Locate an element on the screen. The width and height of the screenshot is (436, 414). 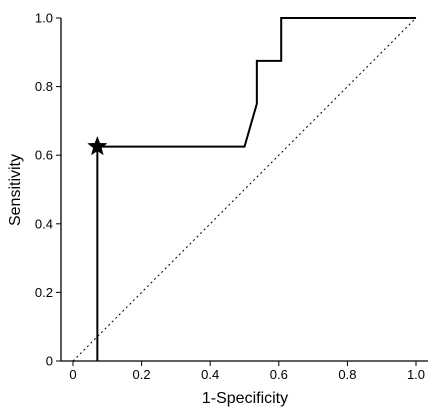
x-tick-label: 0.2 is located at coordinates (142, 374).